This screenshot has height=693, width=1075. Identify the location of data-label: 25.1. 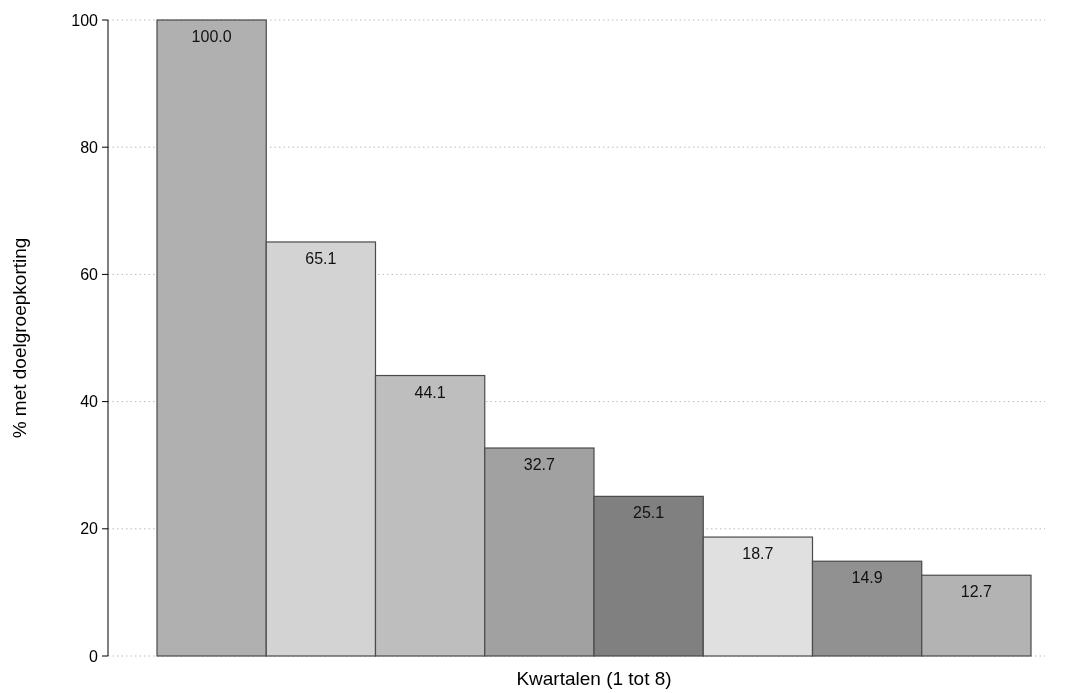
(649, 513).